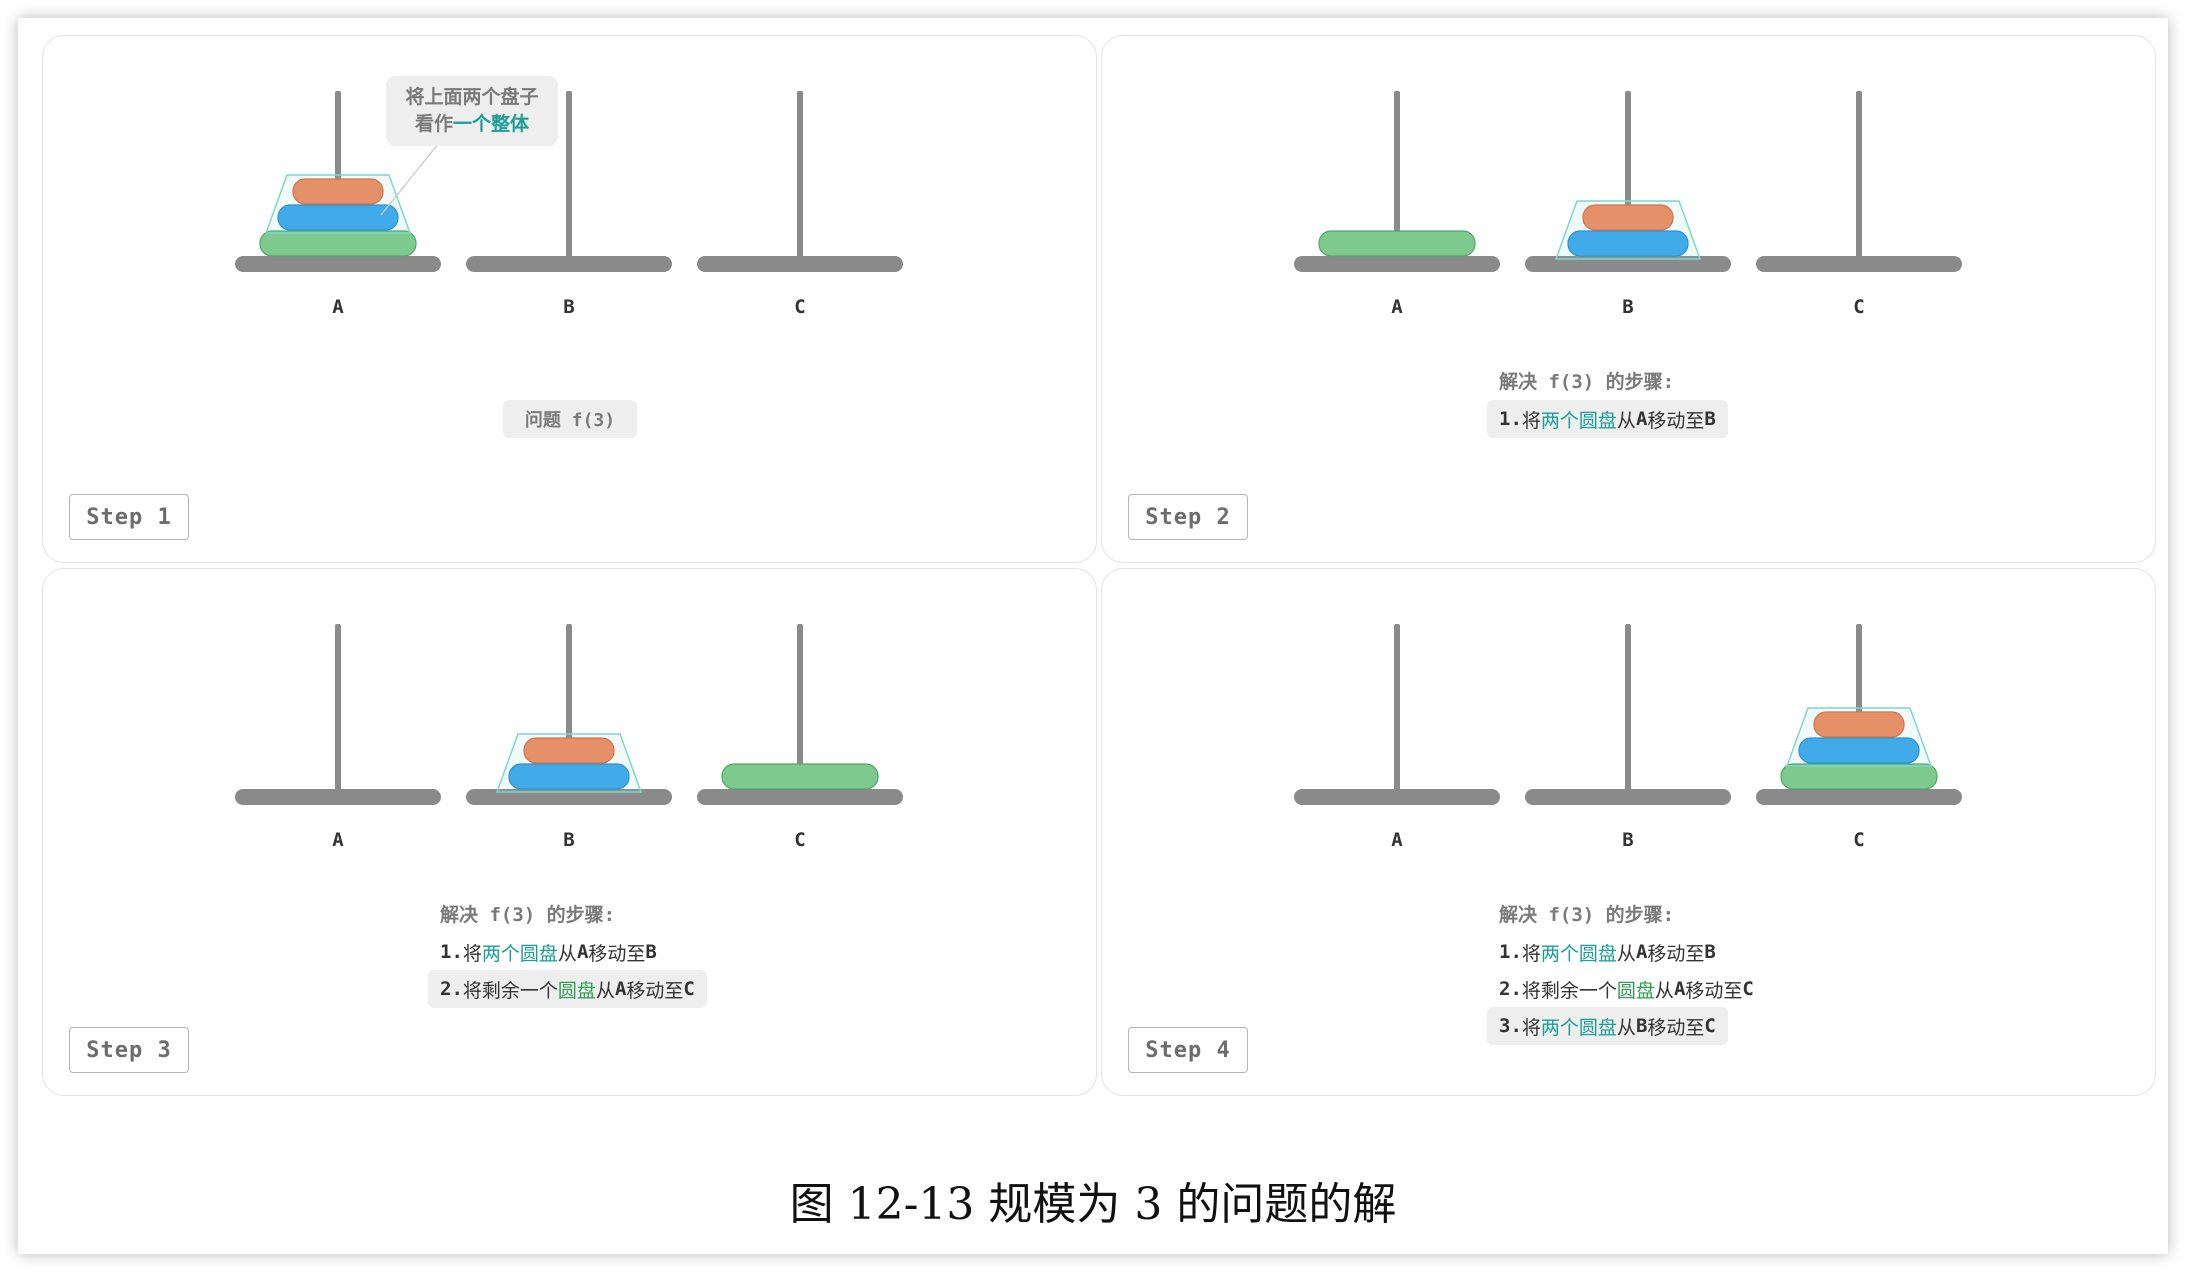 The image size is (2186, 1272). Describe the element at coordinates (129, 1050) in the screenshot. I see `step-3-button: Step 3` at that location.